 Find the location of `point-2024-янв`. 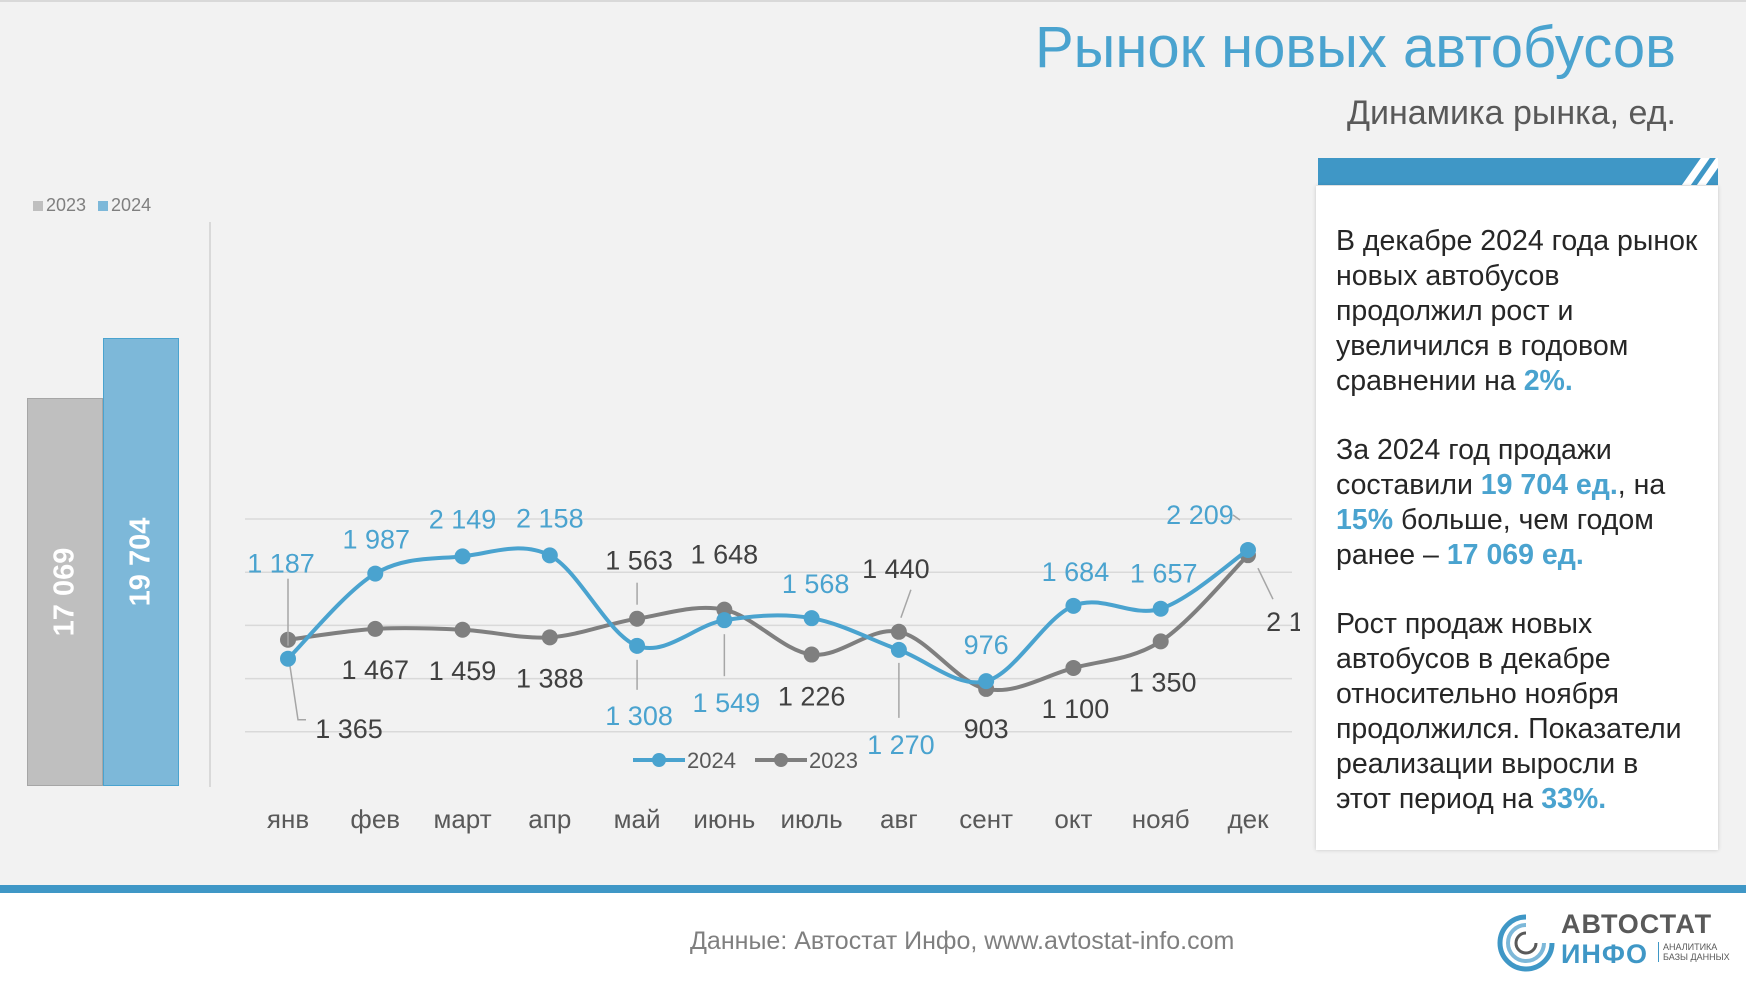

point-2024-янв is located at coordinates (288, 658).